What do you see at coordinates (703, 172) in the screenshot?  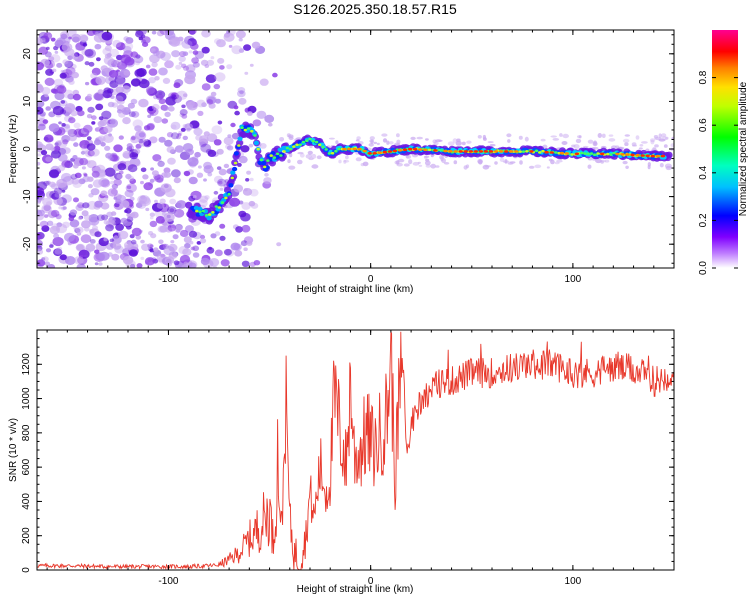 I see `colorbar-tick-label: 0.4` at bounding box center [703, 172].